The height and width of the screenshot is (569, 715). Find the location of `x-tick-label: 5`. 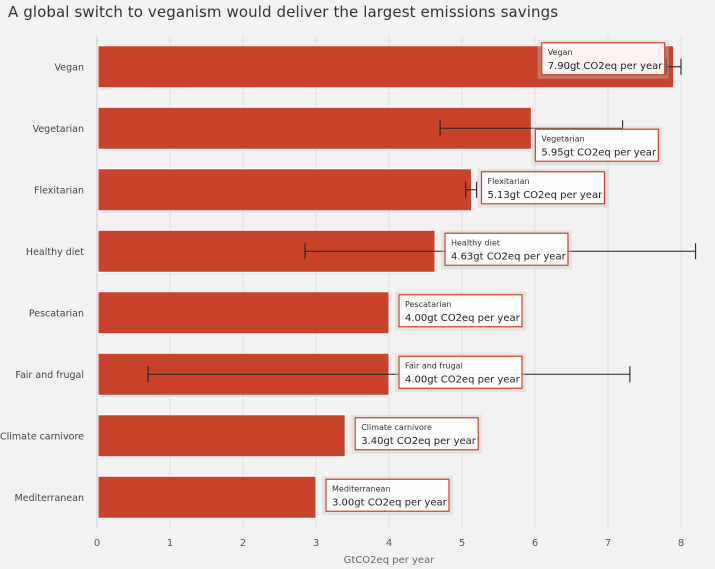

x-tick-label: 5 is located at coordinates (462, 543).